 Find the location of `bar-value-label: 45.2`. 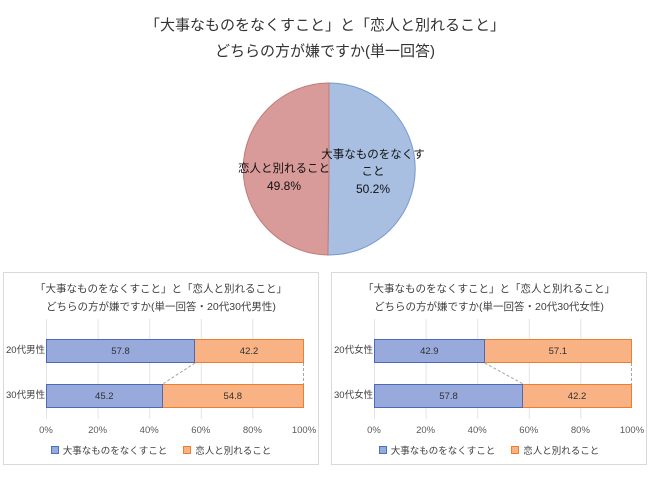

bar-value-label: 45.2 is located at coordinates (104, 396).